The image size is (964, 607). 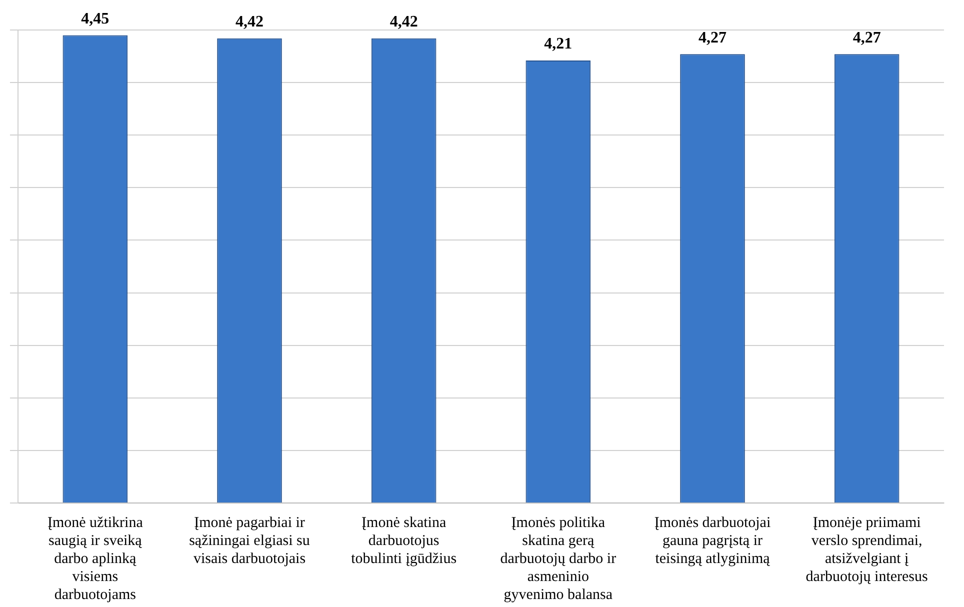 What do you see at coordinates (558, 44) in the screenshot?
I see `data-label: 4,21` at bounding box center [558, 44].